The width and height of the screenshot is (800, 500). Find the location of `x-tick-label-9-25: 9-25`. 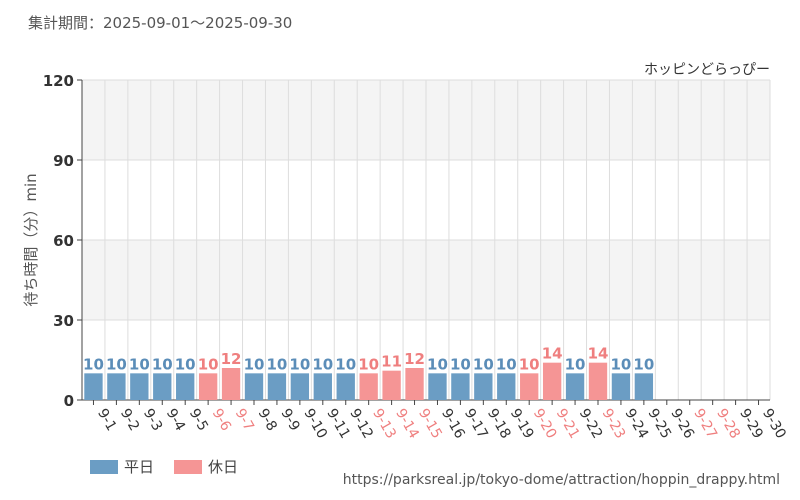

x-tick-label-9-25: 9-25 is located at coordinates (659, 424).